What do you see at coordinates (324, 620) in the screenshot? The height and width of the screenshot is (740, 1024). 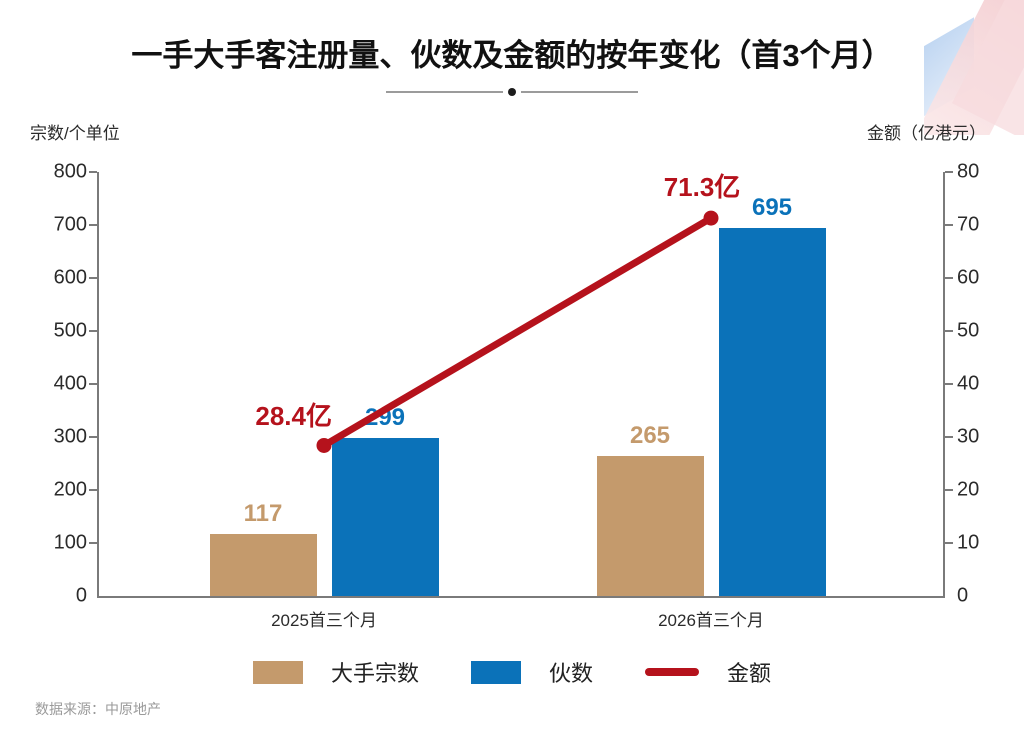 I see `x-axis-label: 2025首三个月` at bounding box center [324, 620].